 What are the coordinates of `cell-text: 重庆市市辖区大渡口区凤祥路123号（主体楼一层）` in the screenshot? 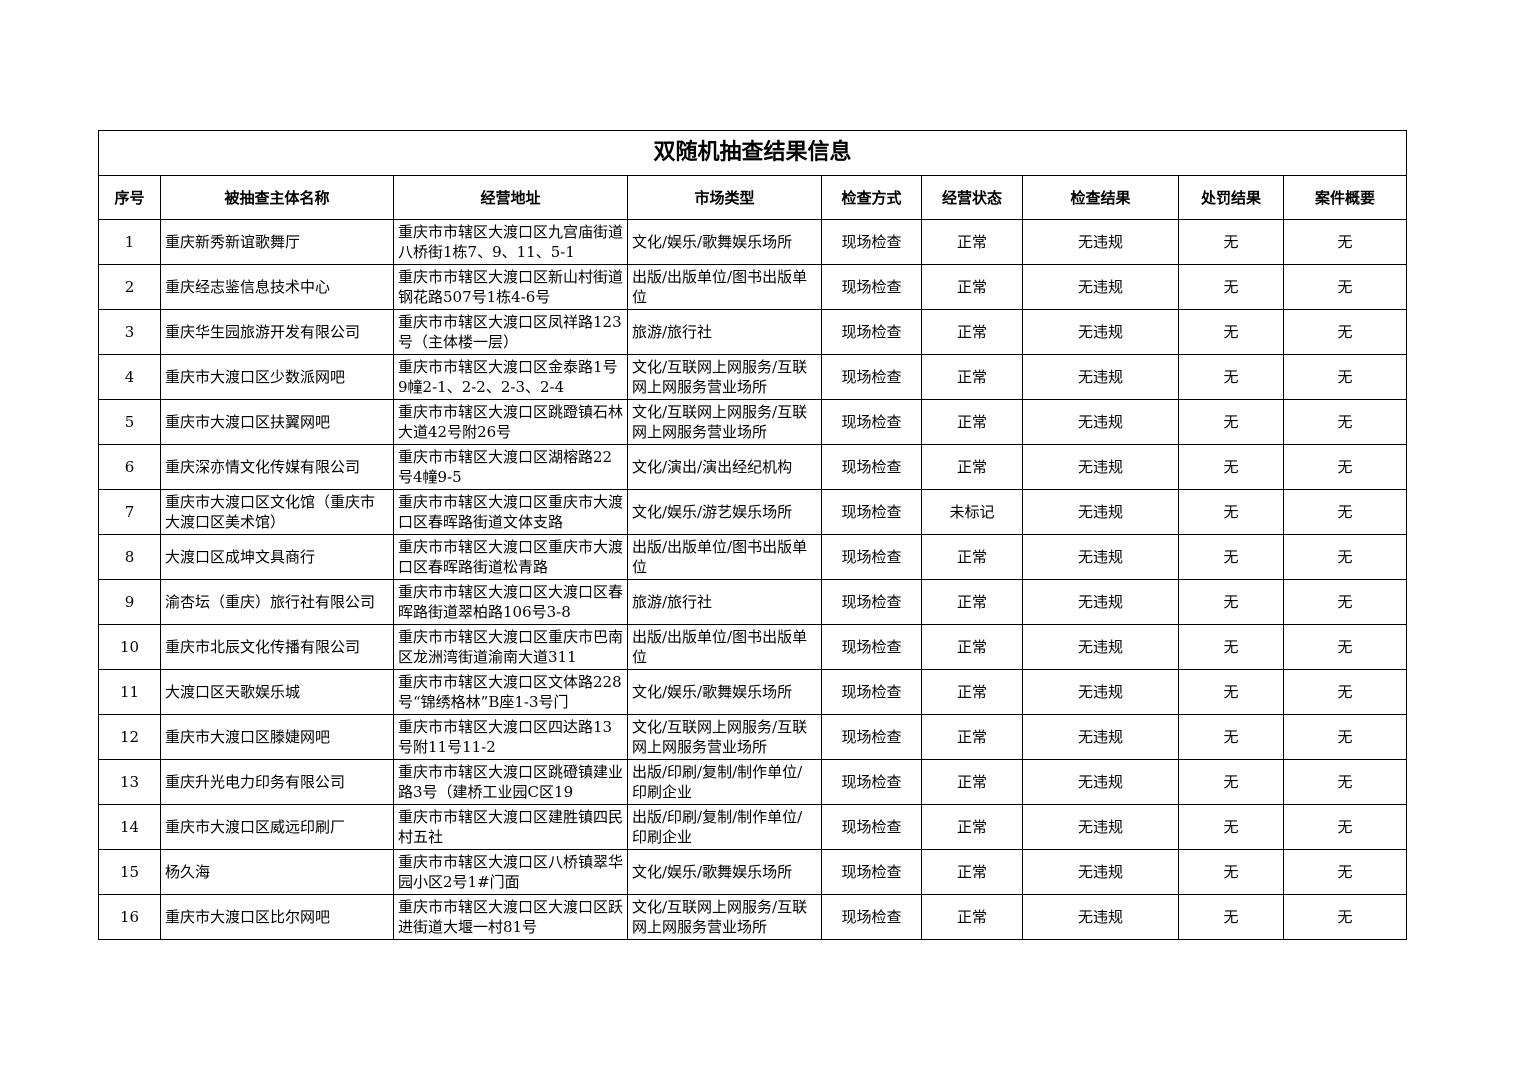 It's located at (510, 332).